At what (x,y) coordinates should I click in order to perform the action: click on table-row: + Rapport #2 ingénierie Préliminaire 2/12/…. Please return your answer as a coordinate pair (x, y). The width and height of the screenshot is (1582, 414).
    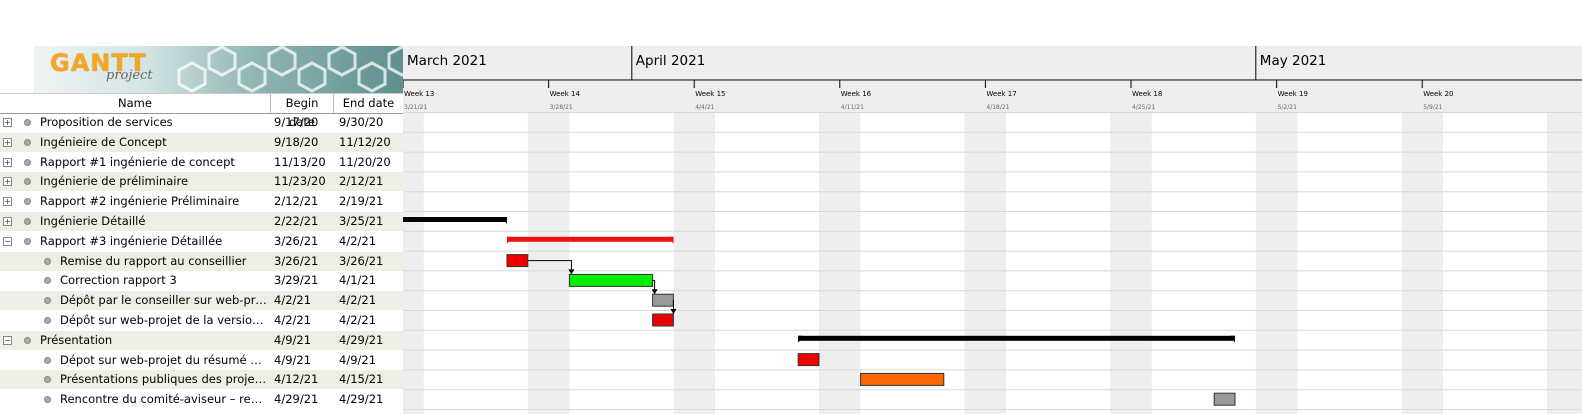
    Looking at the image, I should click on (201, 202).